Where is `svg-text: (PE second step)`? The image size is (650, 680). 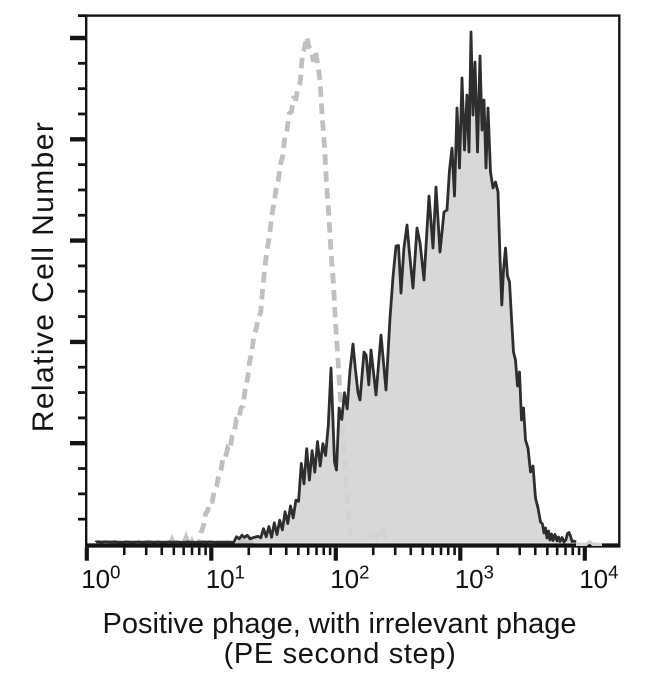
svg-text: (PE second step) is located at coordinates (340, 654).